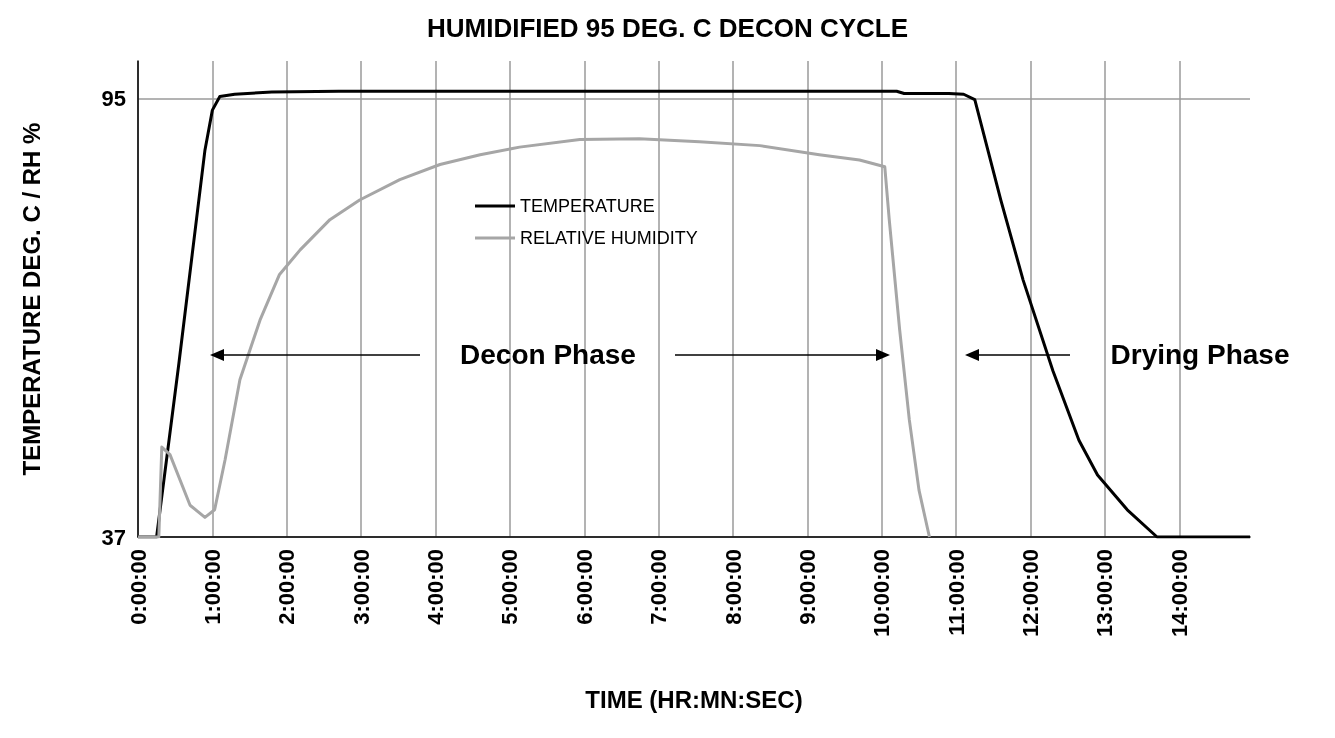 This screenshot has height=738, width=1335. What do you see at coordinates (548, 355) in the screenshot?
I see `annotation: Decon Phase` at bounding box center [548, 355].